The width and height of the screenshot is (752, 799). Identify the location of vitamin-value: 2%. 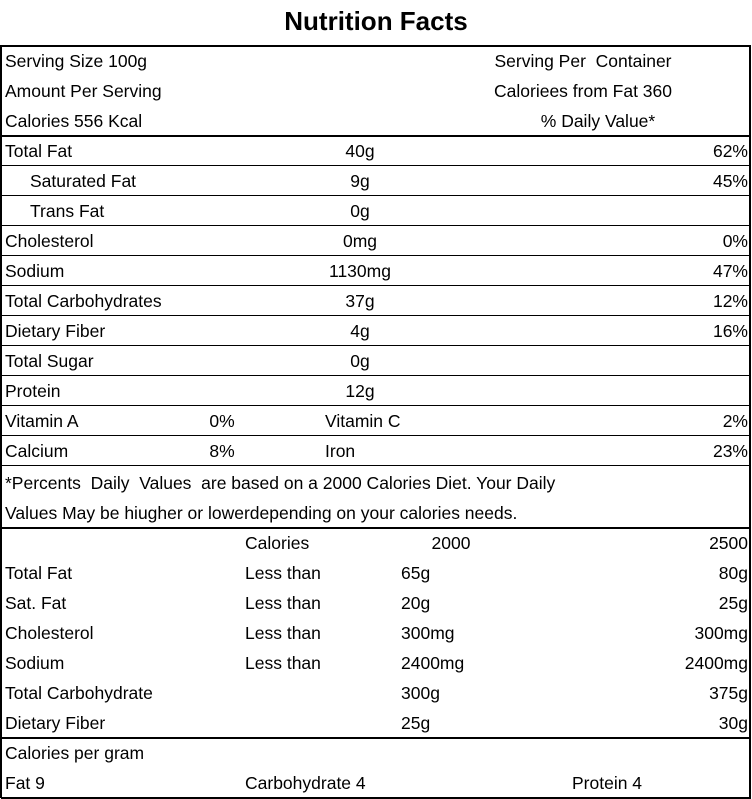
(735, 421).